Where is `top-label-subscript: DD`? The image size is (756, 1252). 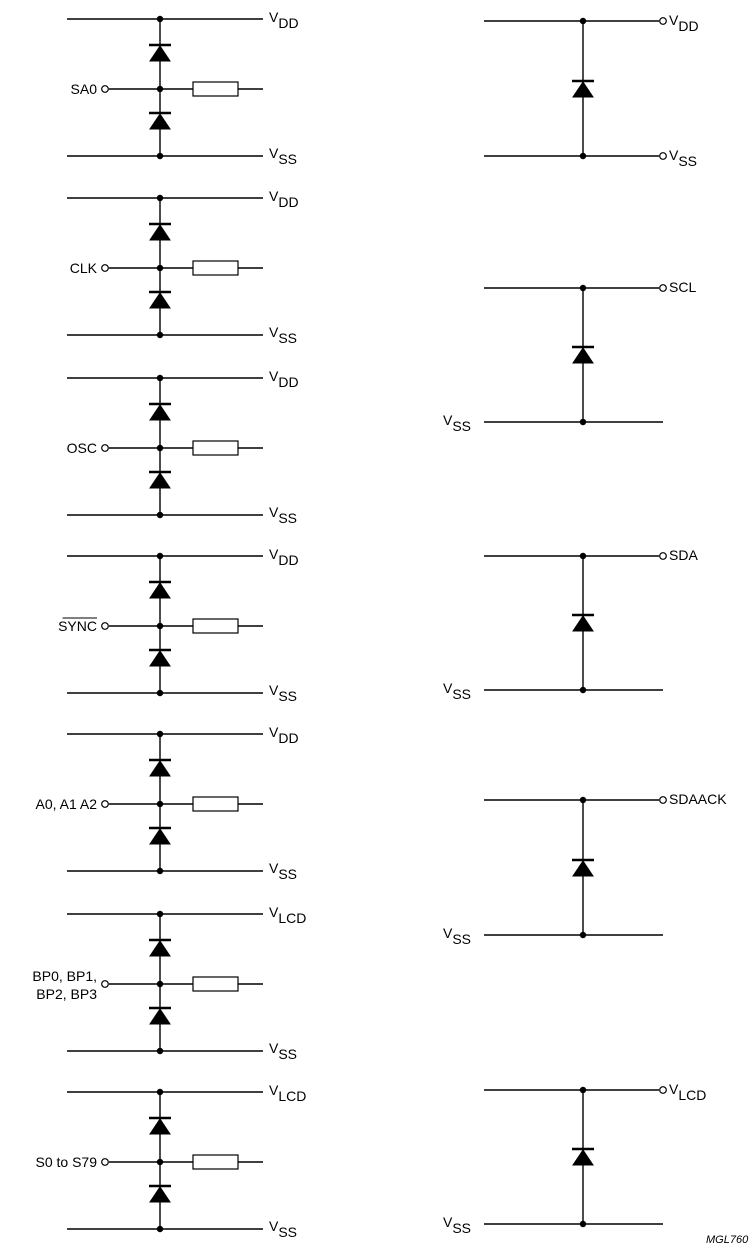 top-label-subscript: DD is located at coordinates (688, 26).